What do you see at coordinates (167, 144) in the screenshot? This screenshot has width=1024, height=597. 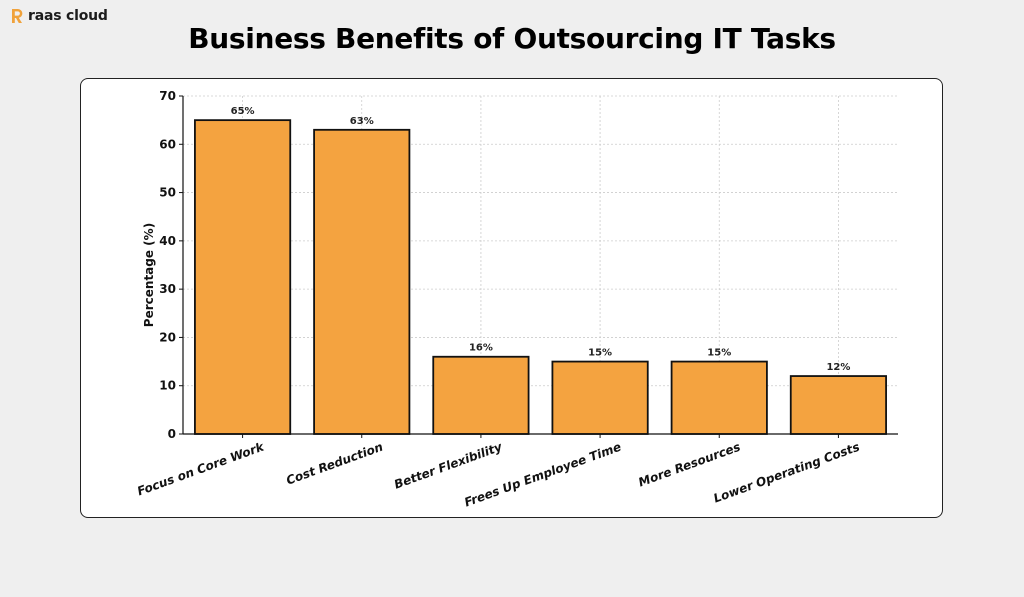 I see `y-tick-label: 60` at bounding box center [167, 144].